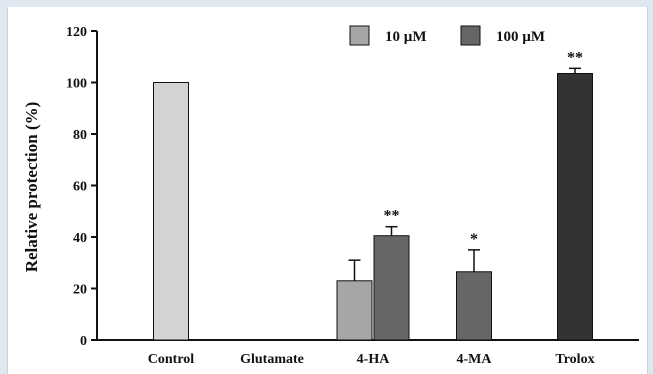 The image size is (653, 374). Describe the element at coordinates (406, 37) in the screenshot. I see `legend-label: 10 µM` at that location.